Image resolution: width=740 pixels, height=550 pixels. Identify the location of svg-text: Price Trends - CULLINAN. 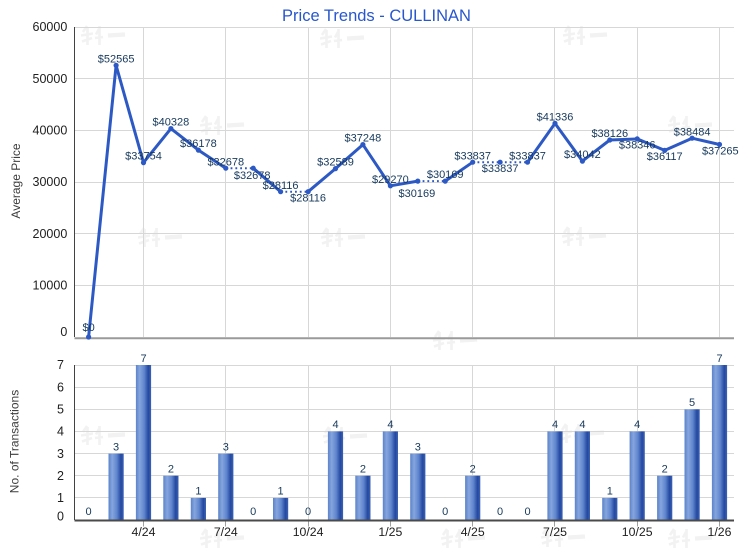
(376, 16).